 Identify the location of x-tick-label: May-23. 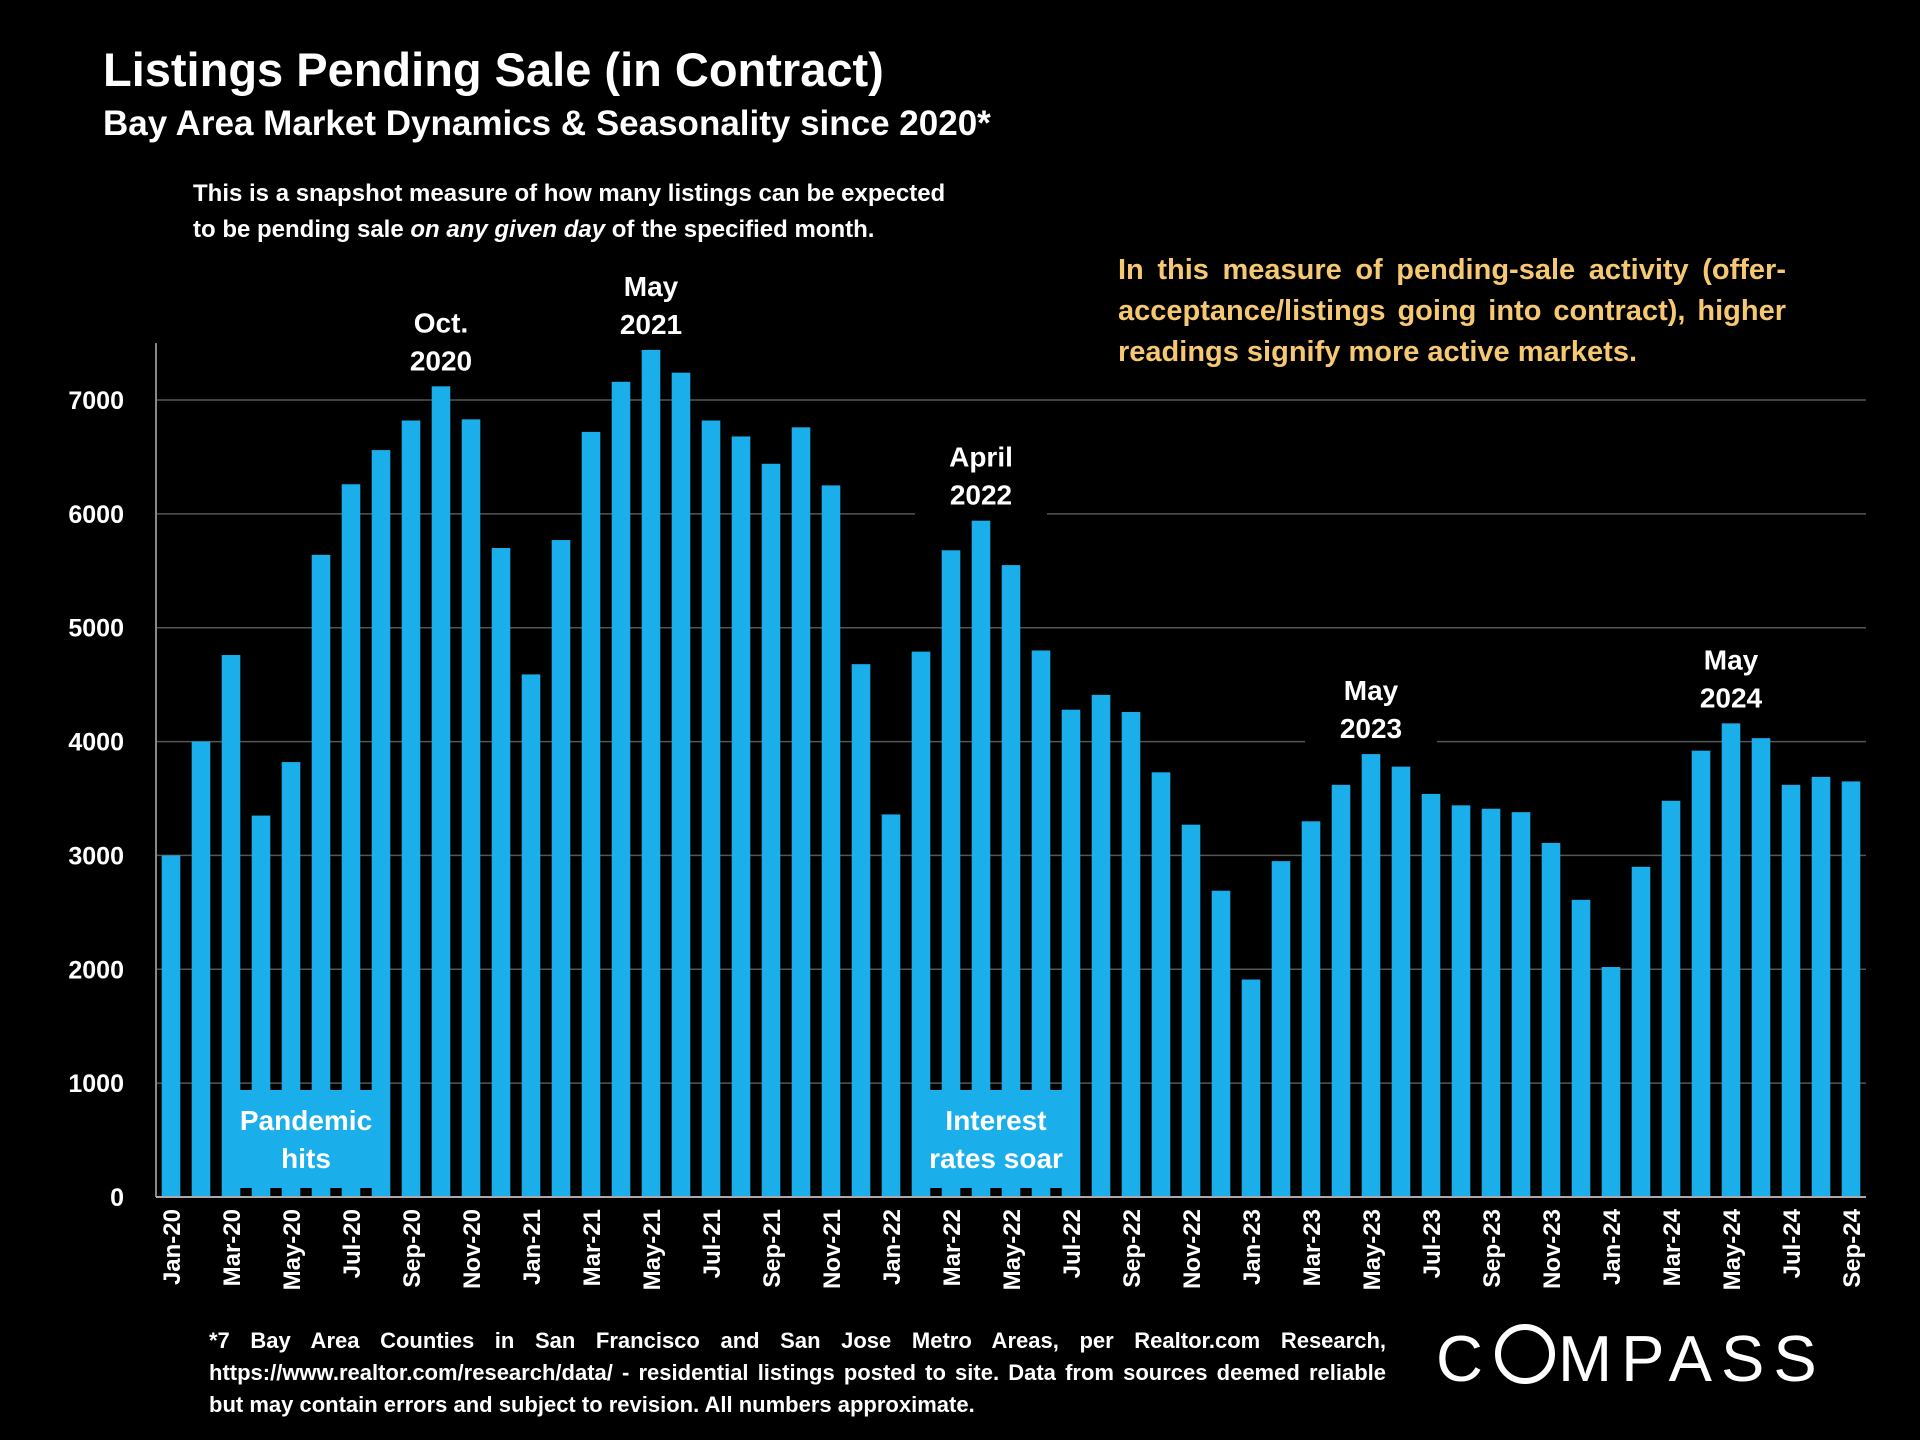
(1372, 1249).